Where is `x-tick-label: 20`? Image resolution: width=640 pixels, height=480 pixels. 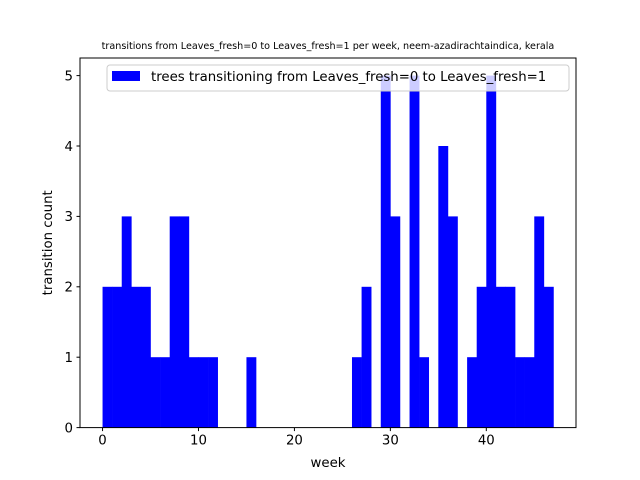
x-tick-label: 20 is located at coordinates (294, 441).